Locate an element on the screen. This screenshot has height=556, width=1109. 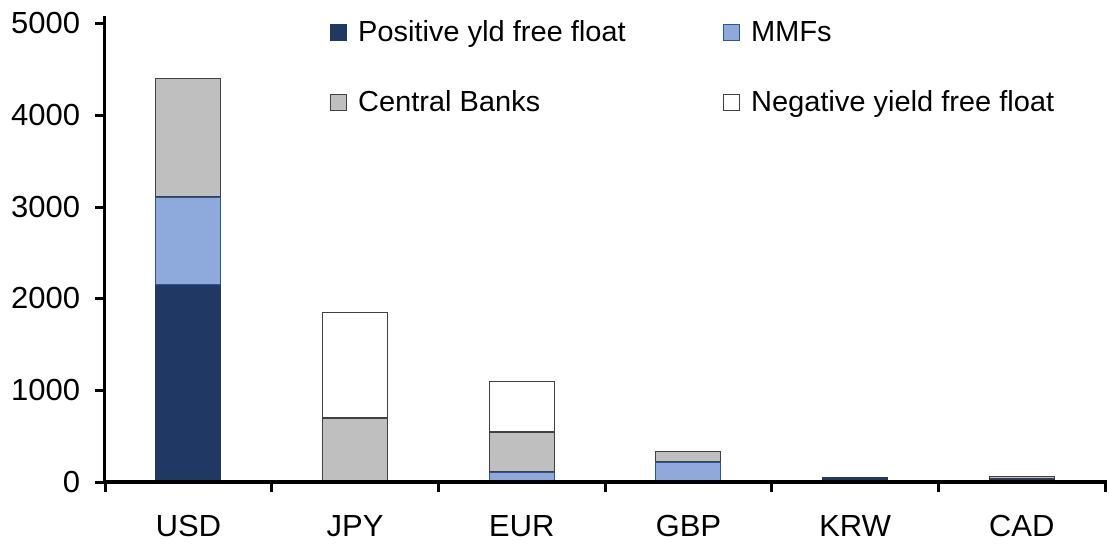
bar-segment-cad is located at coordinates (1021, 478).